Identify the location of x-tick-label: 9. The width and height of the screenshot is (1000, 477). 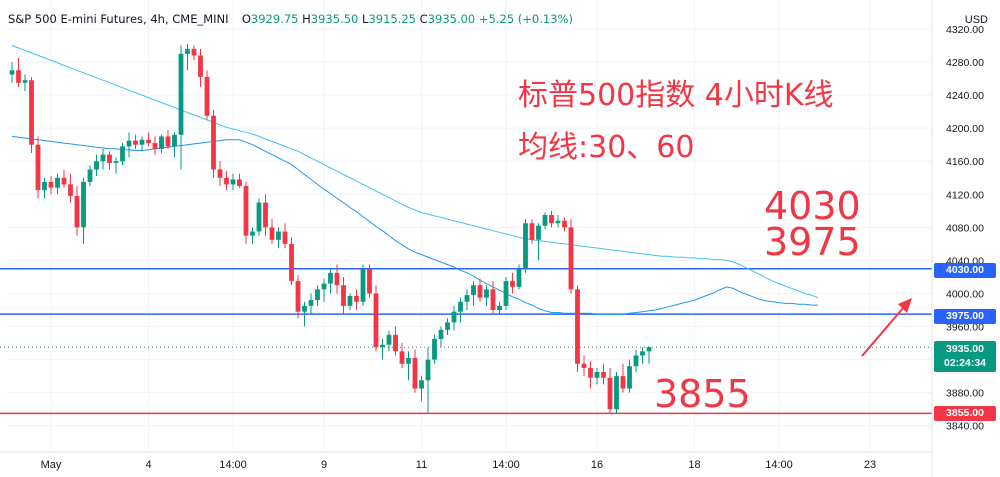
(324, 465).